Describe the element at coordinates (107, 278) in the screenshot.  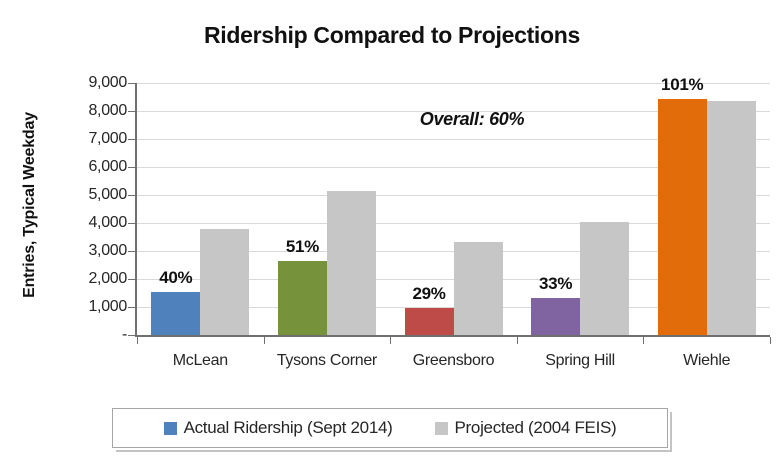
I see `y-tick-label: 2,000` at that location.